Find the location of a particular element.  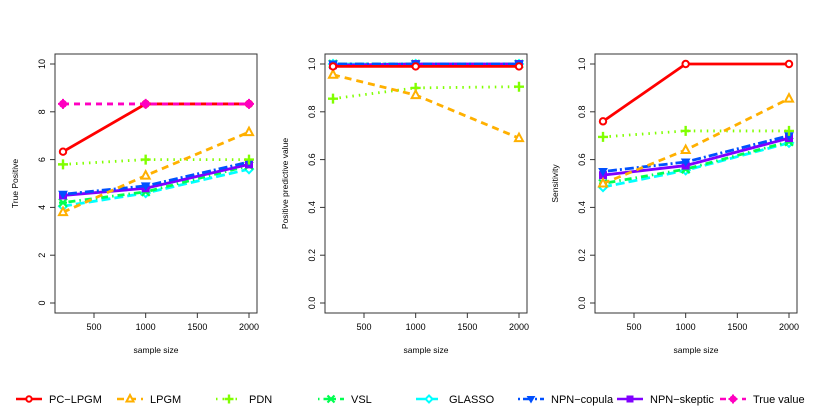

legend-label: PC−LPGM is located at coordinates (75, 400).